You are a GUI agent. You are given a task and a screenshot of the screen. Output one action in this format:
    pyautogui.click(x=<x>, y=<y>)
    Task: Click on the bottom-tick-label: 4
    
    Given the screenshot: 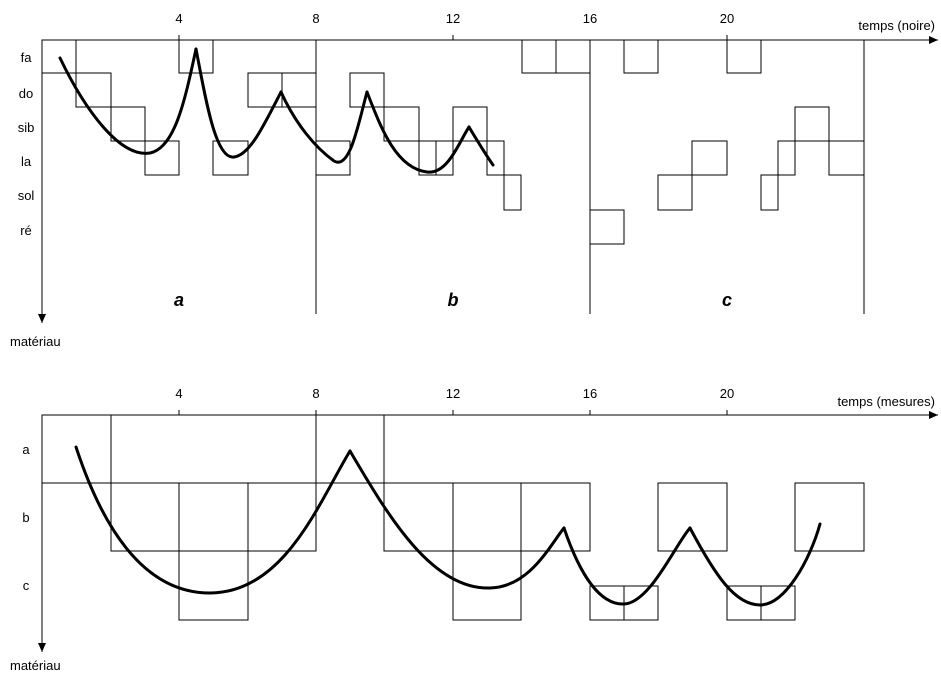 What is the action you would take?
    pyautogui.click(x=178, y=393)
    